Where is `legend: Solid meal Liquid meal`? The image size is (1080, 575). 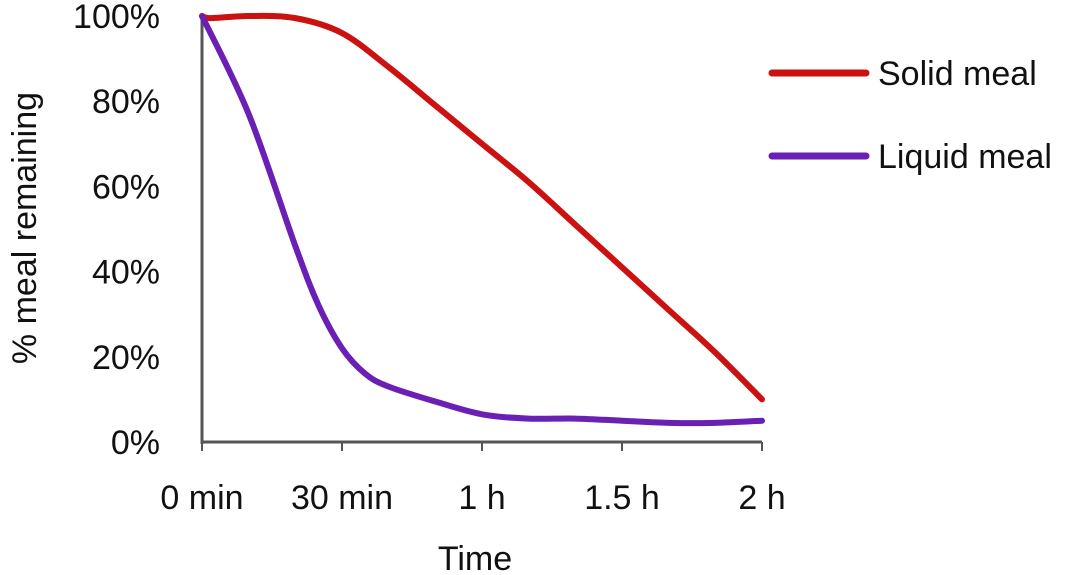
legend: Solid meal Liquid meal is located at coordinates (910, 115).